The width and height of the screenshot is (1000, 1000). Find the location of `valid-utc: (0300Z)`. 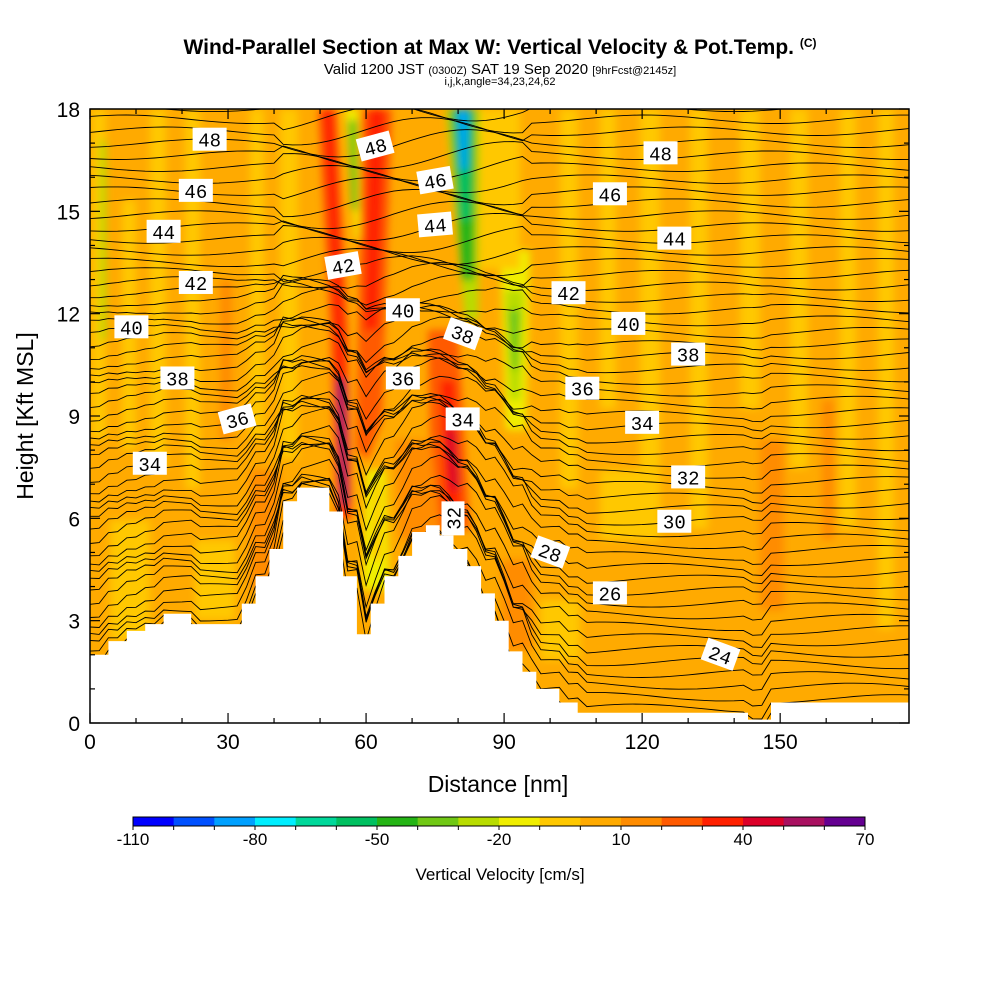

valid-utc: (0300Z) is located at coordinates (447, 71).